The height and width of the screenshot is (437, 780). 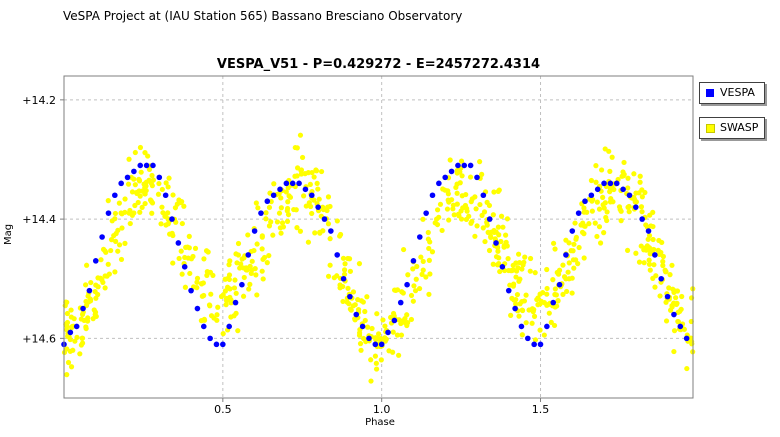 I want to click on legend-swasp: SWASP, so click(x=732, y=128).